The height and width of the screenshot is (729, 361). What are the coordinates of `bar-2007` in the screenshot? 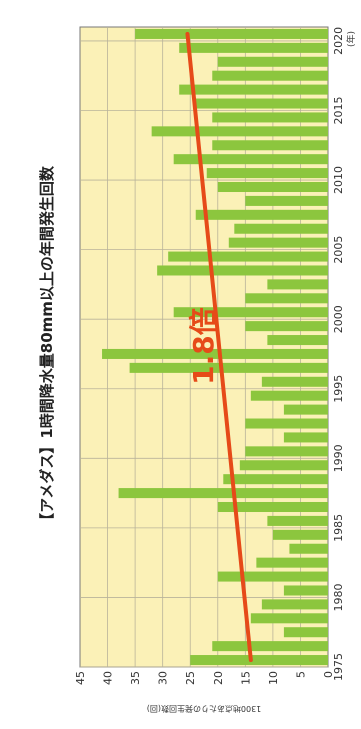 It's located at (281, 228).